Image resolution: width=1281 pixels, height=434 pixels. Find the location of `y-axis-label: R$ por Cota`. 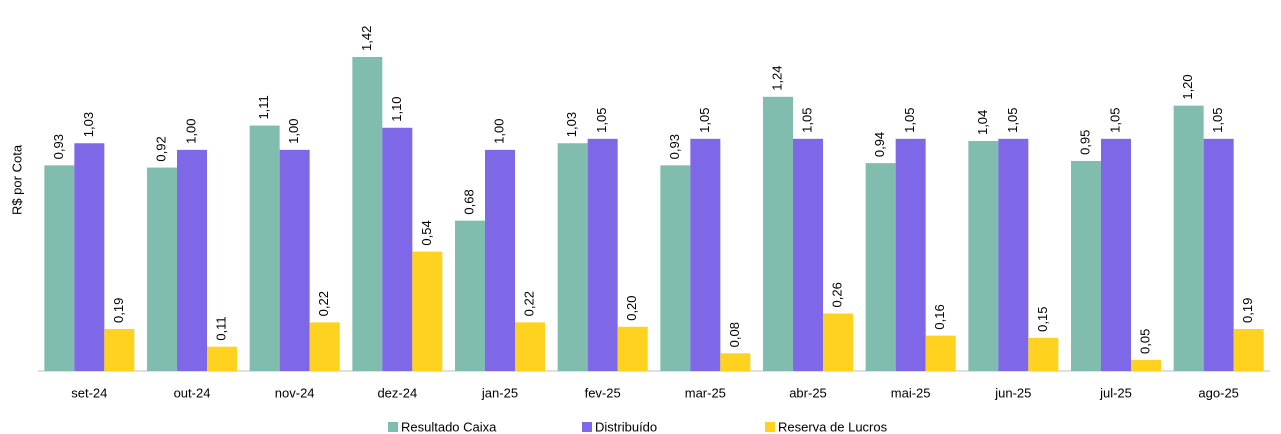

y-axis-label: R$ por Cota is located at coordinates (16, 179).